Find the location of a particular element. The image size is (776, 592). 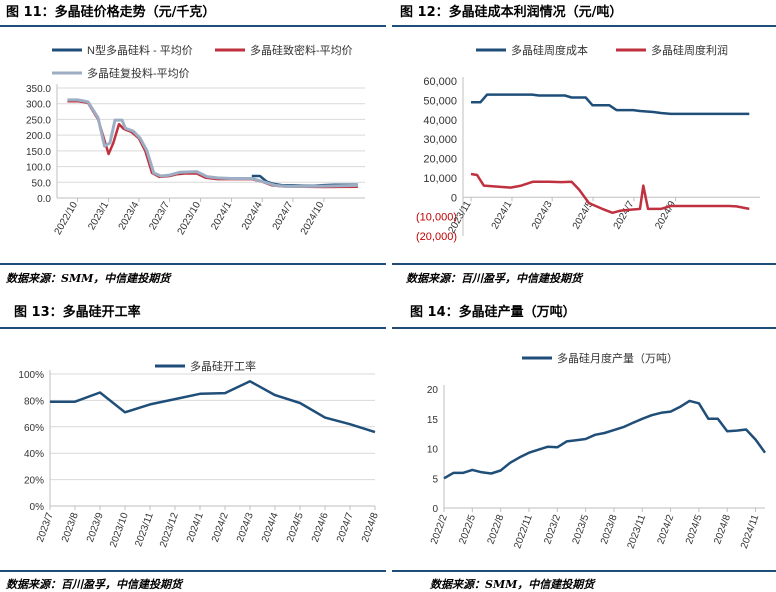

x-tick-label: 2023/2 is located at coordinates (552, 529).